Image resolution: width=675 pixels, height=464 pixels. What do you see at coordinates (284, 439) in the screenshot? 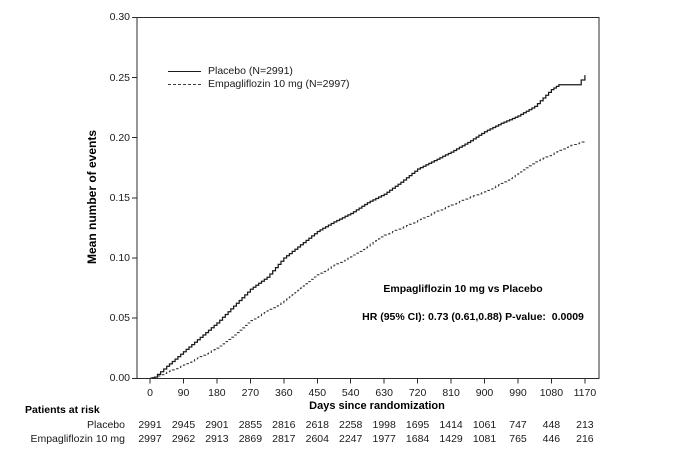
I see `risk-count-cell: 2817` at bounding box center [284, 439].